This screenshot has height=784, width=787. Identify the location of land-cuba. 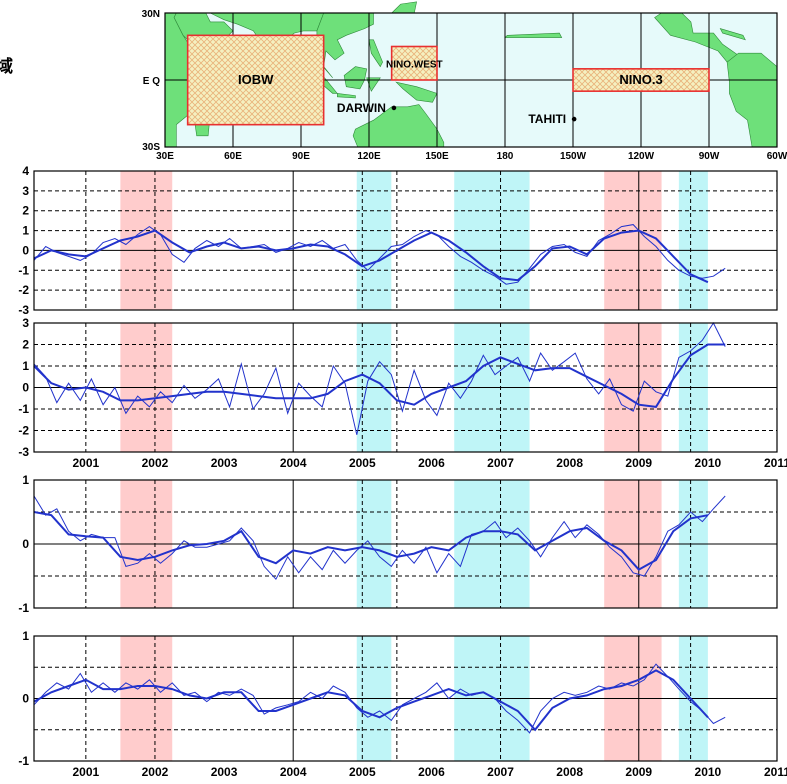
(732, 34).